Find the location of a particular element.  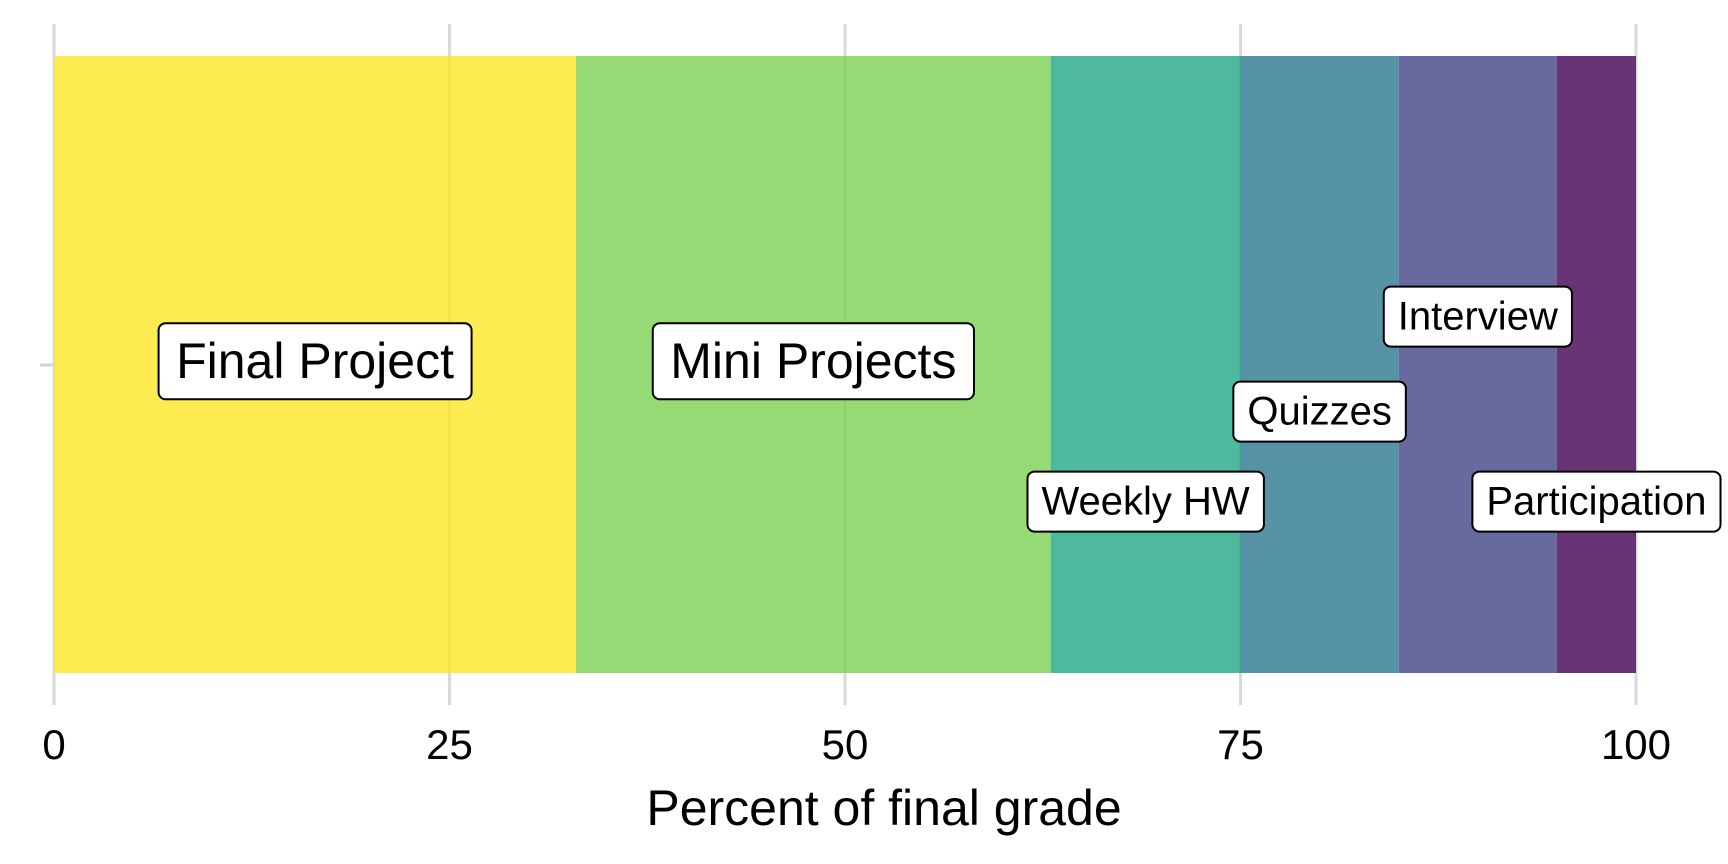

x-tick-label: 50 is located at coordinates (845, 744).